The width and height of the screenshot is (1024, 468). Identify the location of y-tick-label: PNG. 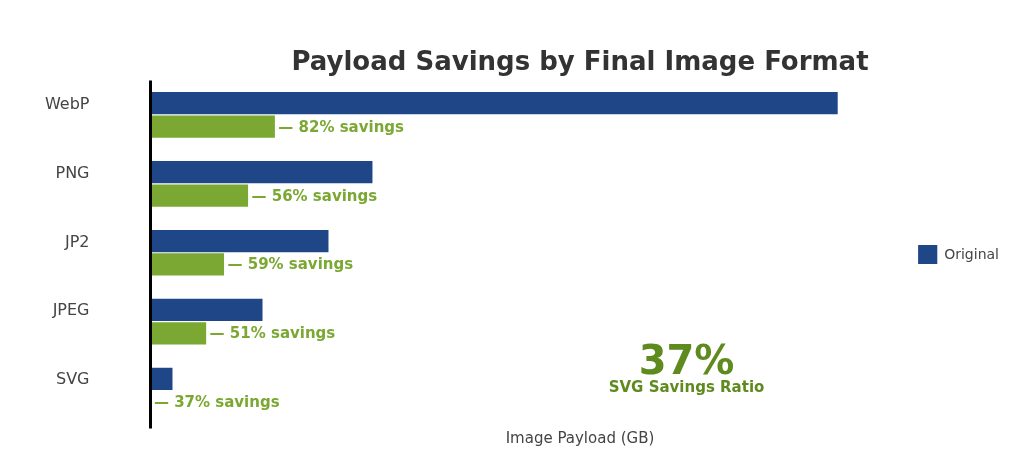
(72, 172).